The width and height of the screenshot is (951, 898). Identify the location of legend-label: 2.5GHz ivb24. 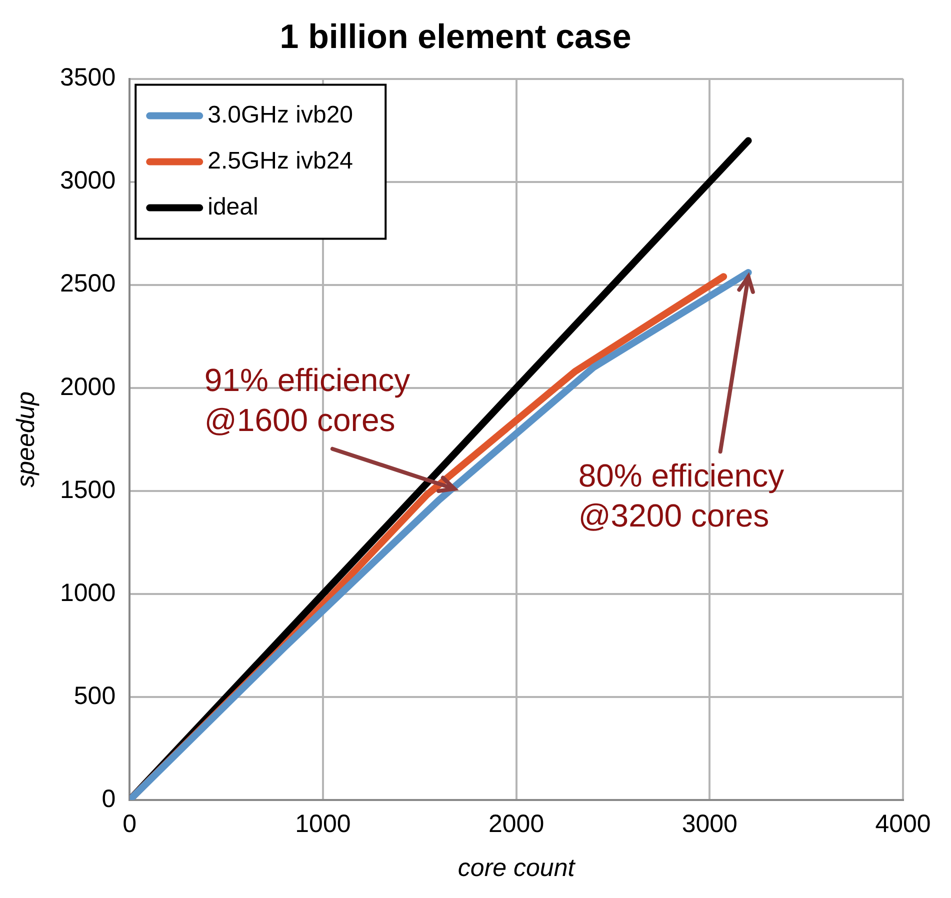
(281, 160).